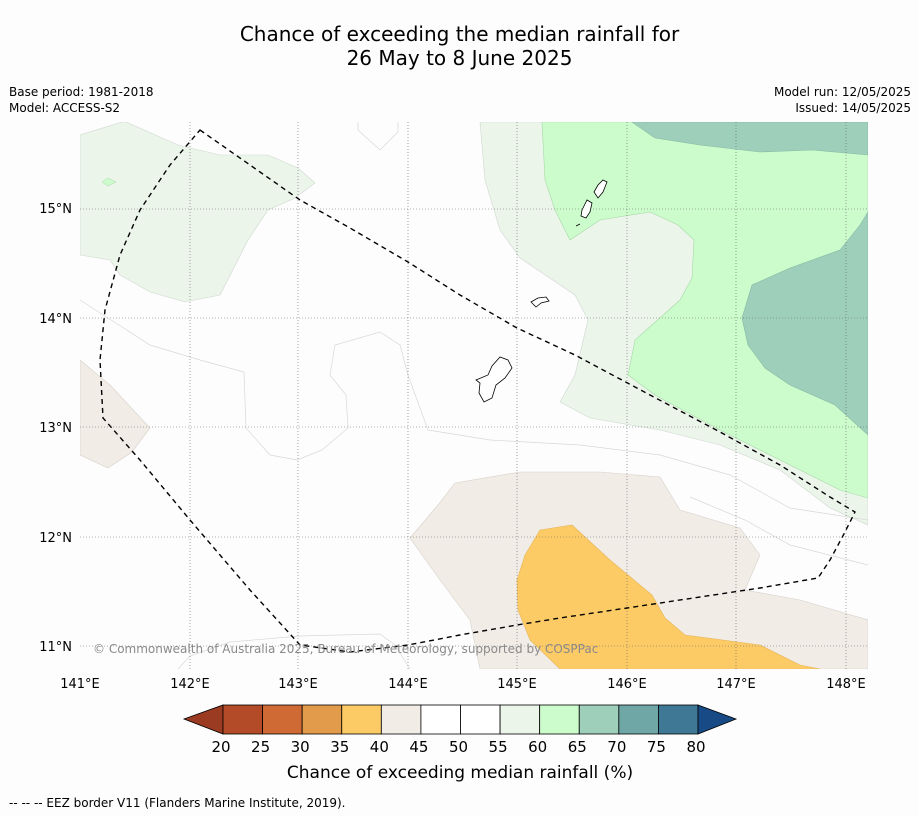  I want to click on island-rota, so click(540, 302).